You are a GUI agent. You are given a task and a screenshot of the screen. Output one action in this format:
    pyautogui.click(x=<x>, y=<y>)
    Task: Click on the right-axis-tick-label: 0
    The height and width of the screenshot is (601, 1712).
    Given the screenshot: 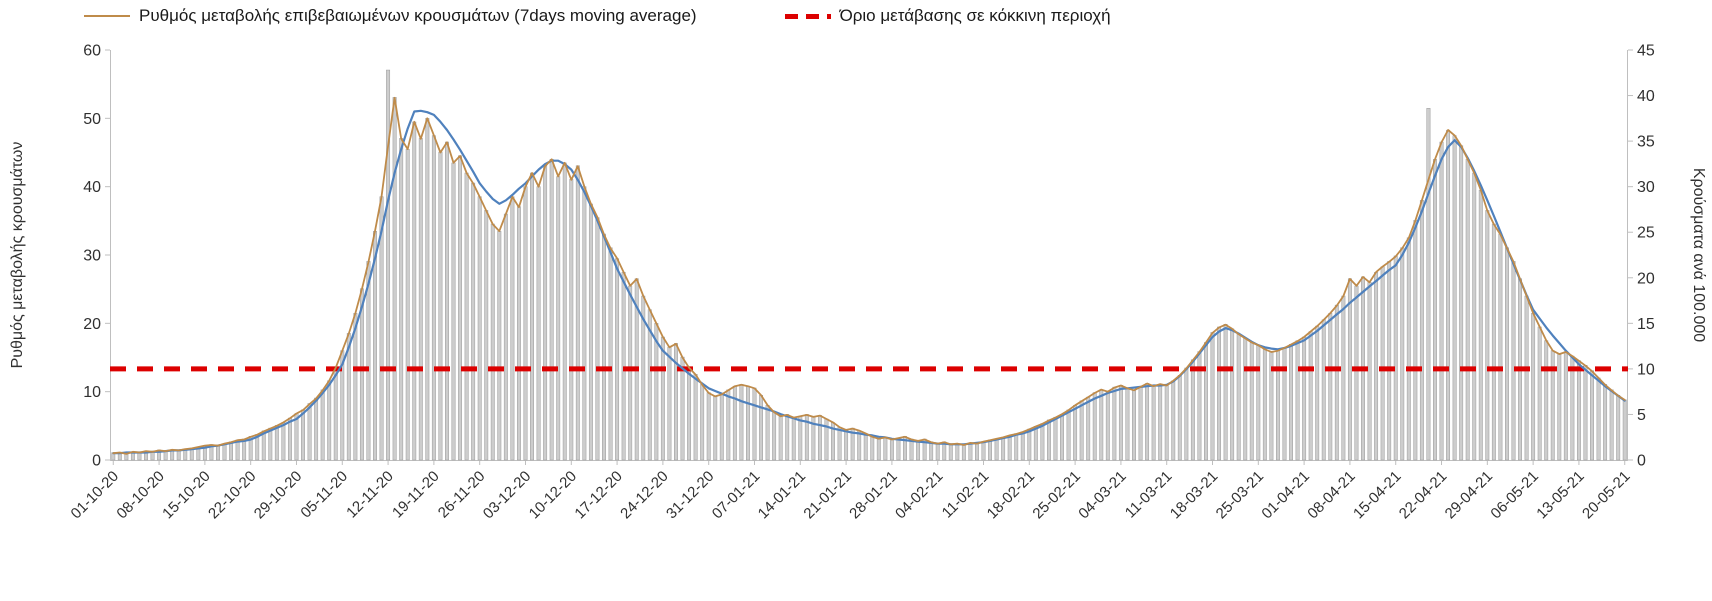 What is the action you would take?
    pyautogui.click(x=1641, y=461)
    